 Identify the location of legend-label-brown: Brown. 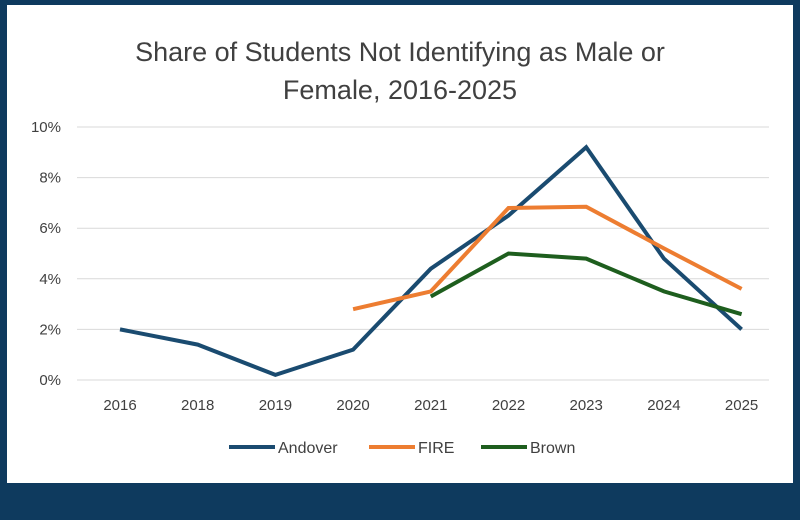
(552, 448).